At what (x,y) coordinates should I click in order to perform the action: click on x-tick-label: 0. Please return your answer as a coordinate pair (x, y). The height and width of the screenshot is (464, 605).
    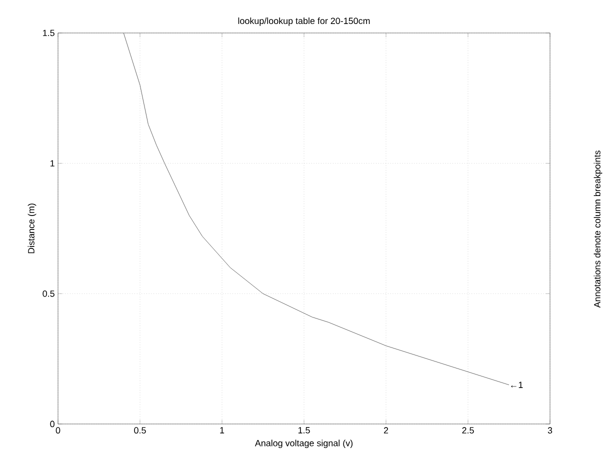
    Looking at the image, I should click on (58, 430).